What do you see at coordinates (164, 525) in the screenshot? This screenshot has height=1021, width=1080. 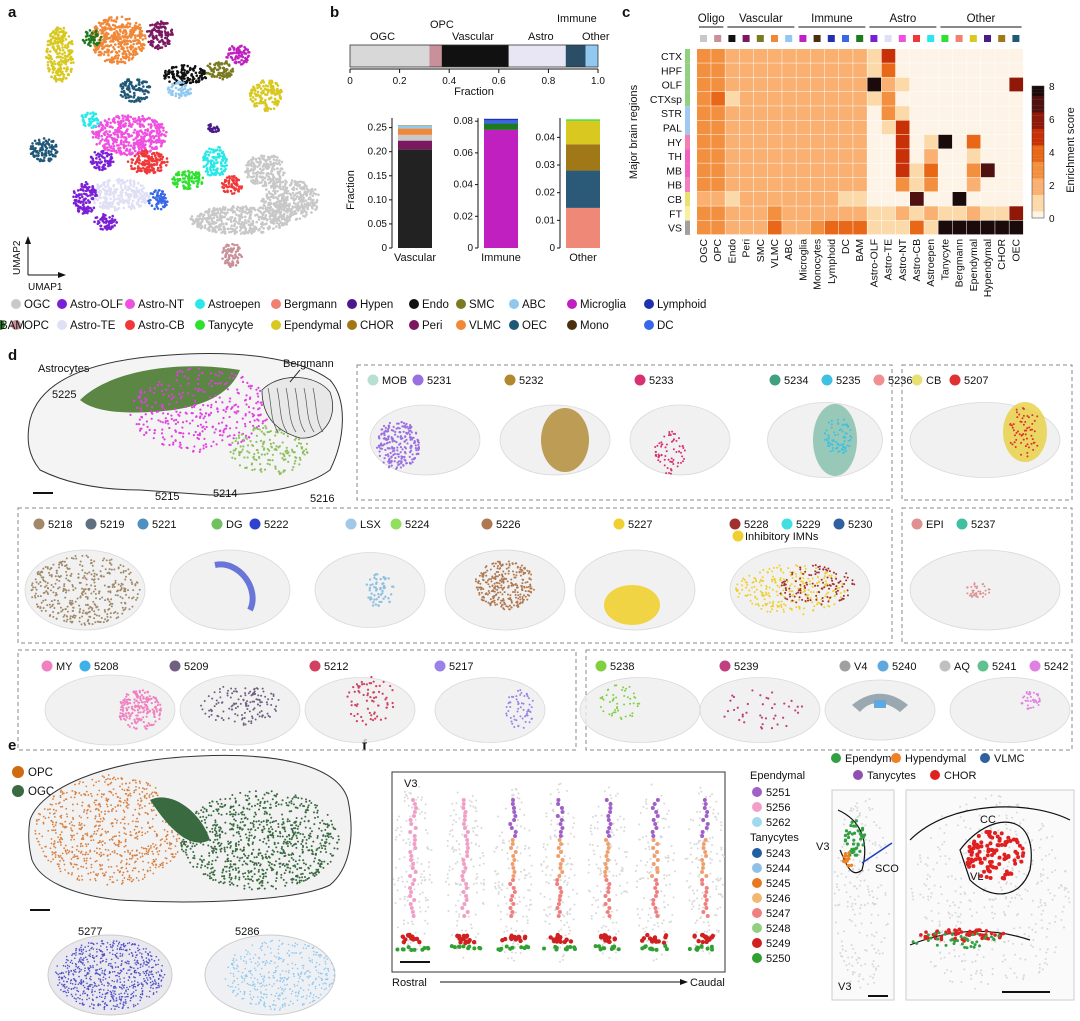 I see `d-r2-5221: 5221` at bounding box center [164, 525].